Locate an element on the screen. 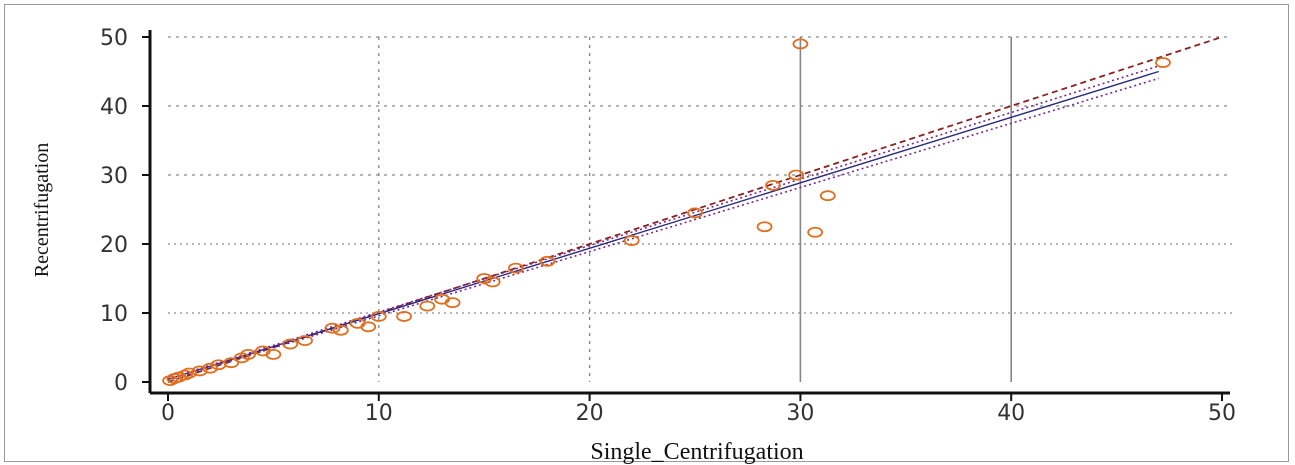  x-tick-label: 40 is located at coordinates (1011, 413).